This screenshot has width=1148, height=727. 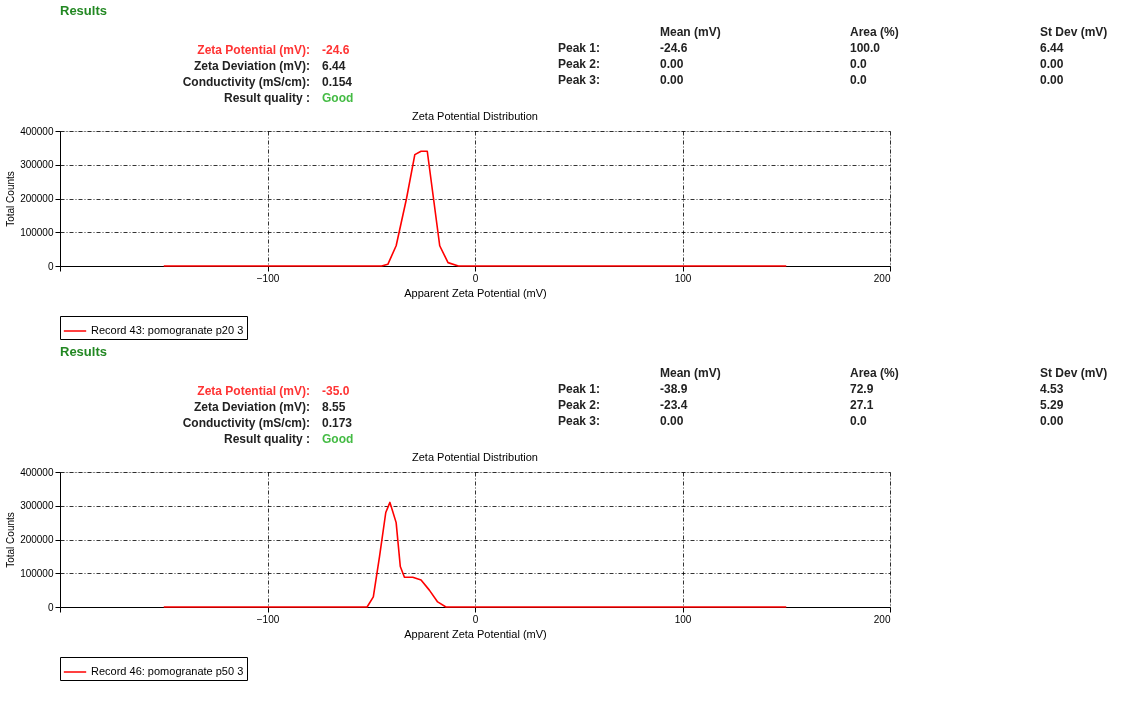 What do you see at coordinates (336, 391) in the screenshot?
I see `text: -35.0` at bounding box center [336, 391].